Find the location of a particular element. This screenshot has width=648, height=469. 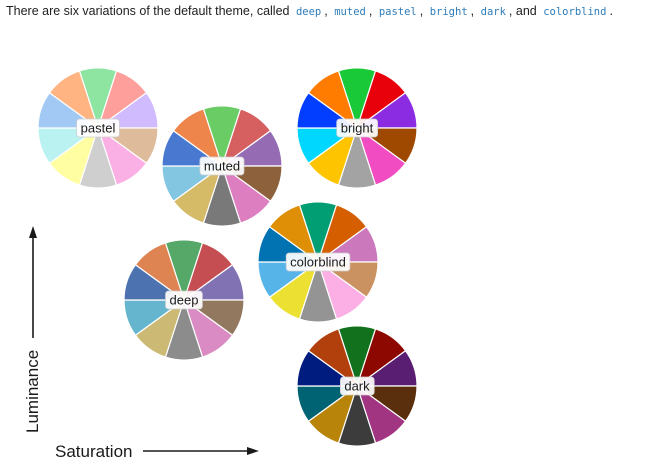

luminance-axis-label: Luminance is located at coordinates (32, 391).